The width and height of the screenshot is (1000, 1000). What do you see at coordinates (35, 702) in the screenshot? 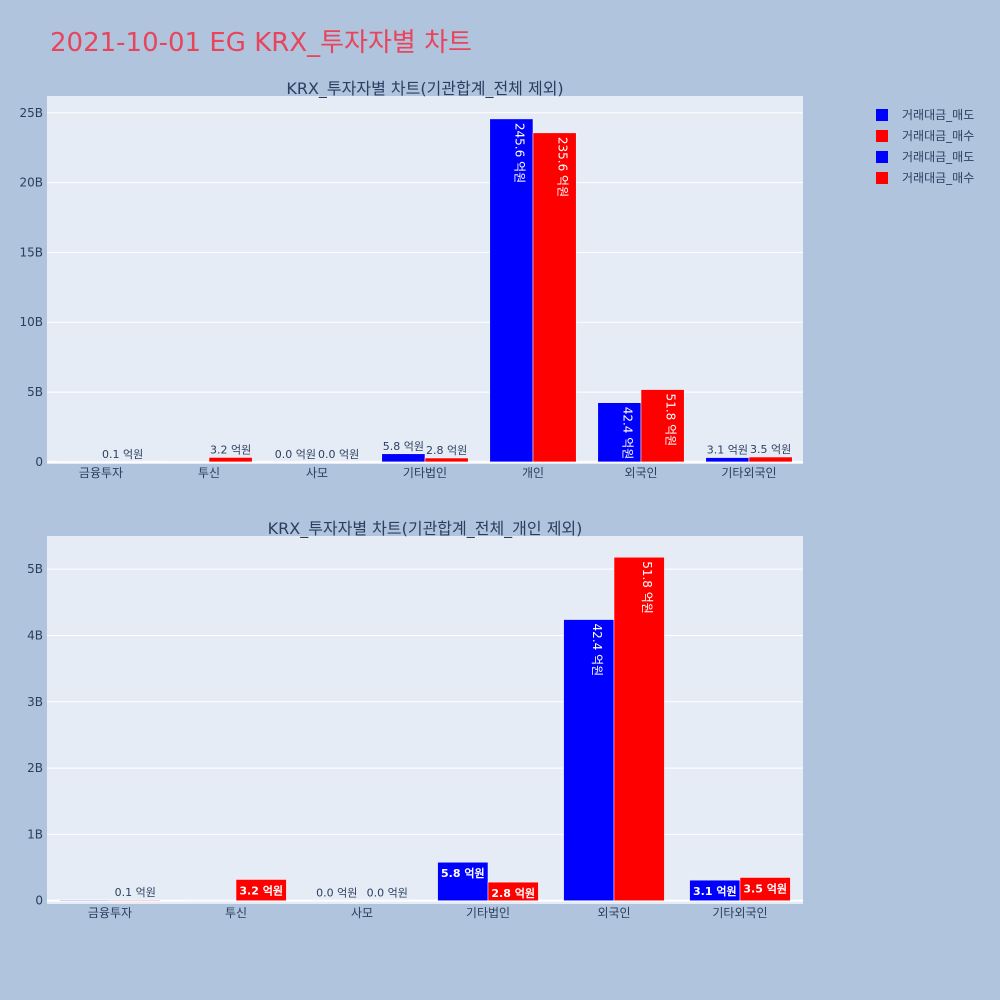
I see `y-tick-label: 3B` at bounding box center [35, 702].